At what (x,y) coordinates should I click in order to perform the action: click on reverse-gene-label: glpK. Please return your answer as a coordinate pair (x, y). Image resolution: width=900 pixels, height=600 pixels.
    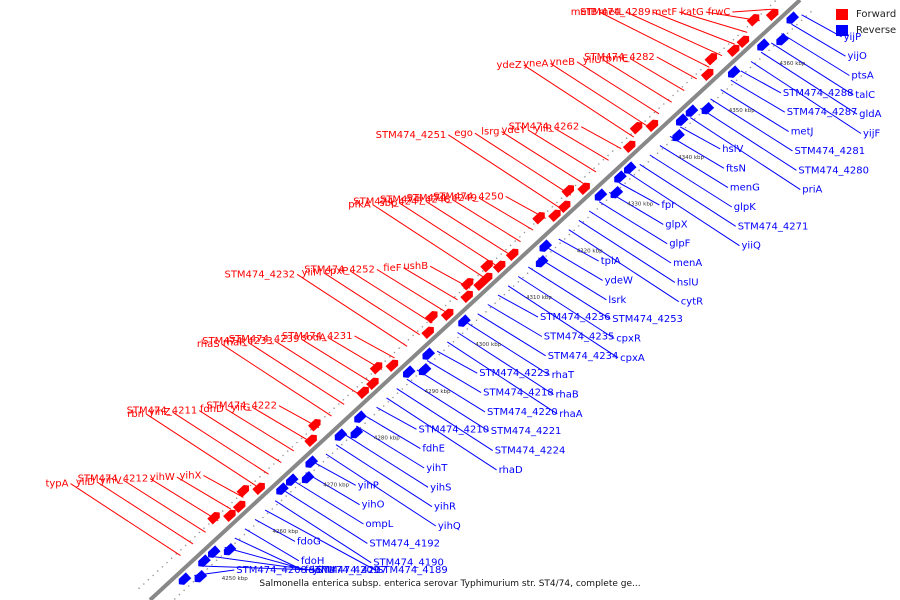
    Looking at the image, I should click on (745, 207).